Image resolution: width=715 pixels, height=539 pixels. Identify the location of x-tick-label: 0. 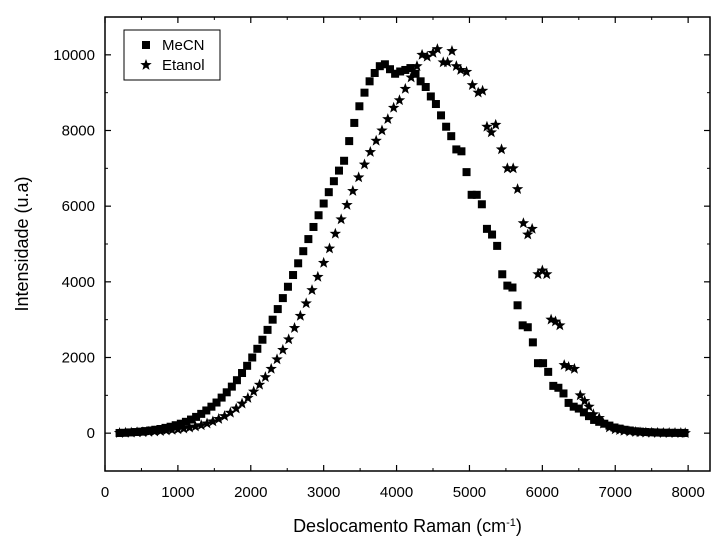
(105, 492).